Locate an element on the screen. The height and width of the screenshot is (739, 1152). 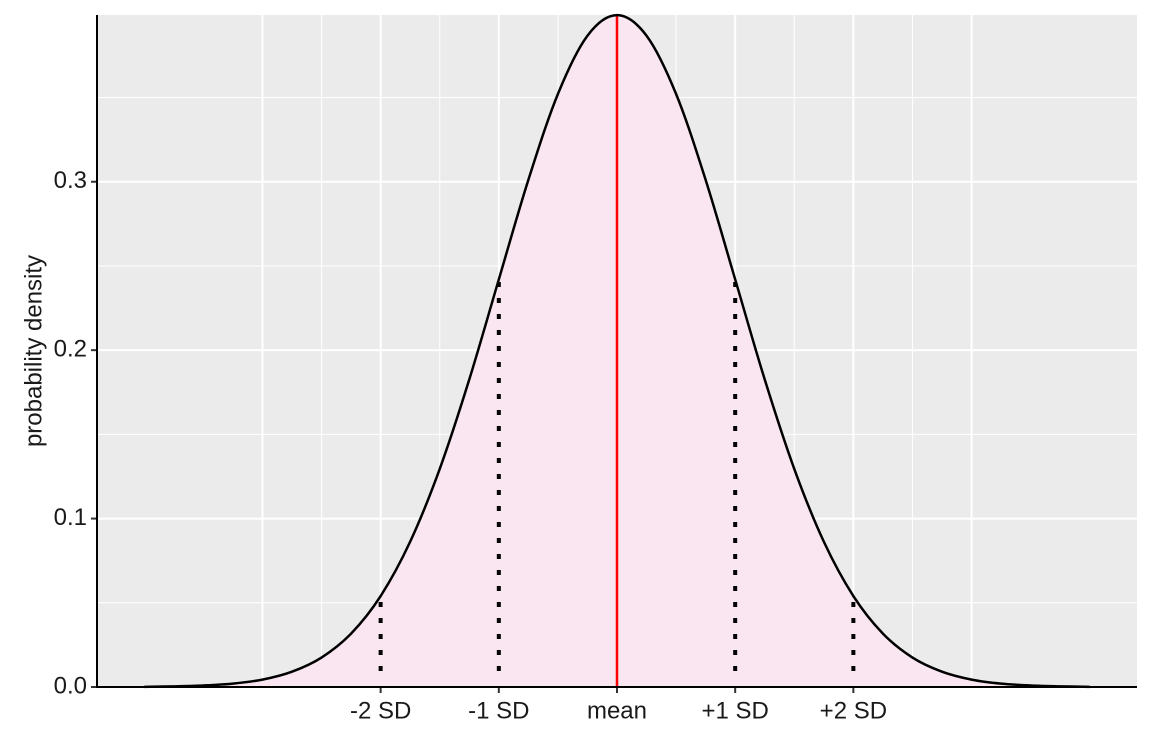
x-tick-label: -2 SD is located at coordinates (380, 710).